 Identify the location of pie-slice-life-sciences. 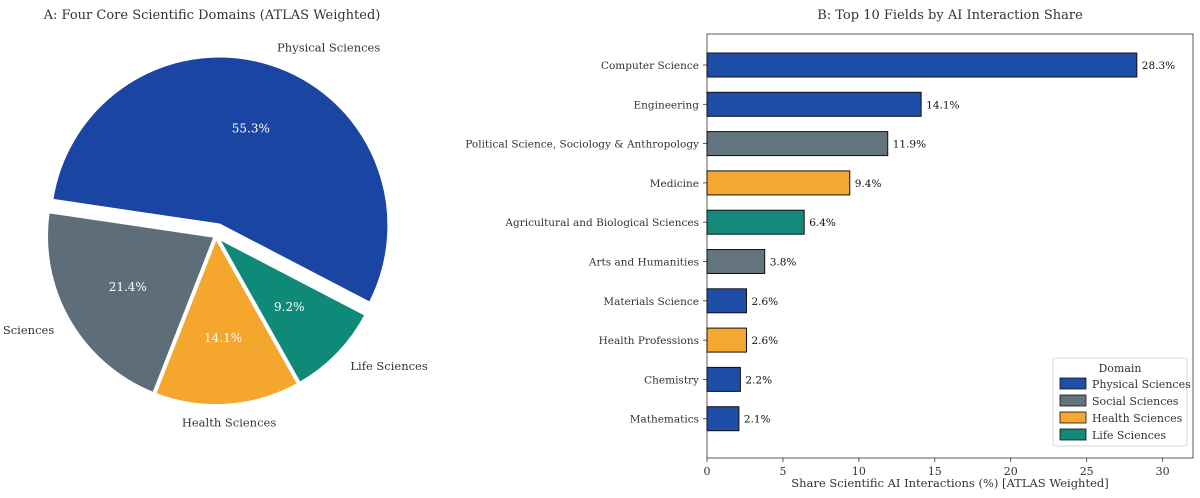
(291, 310).